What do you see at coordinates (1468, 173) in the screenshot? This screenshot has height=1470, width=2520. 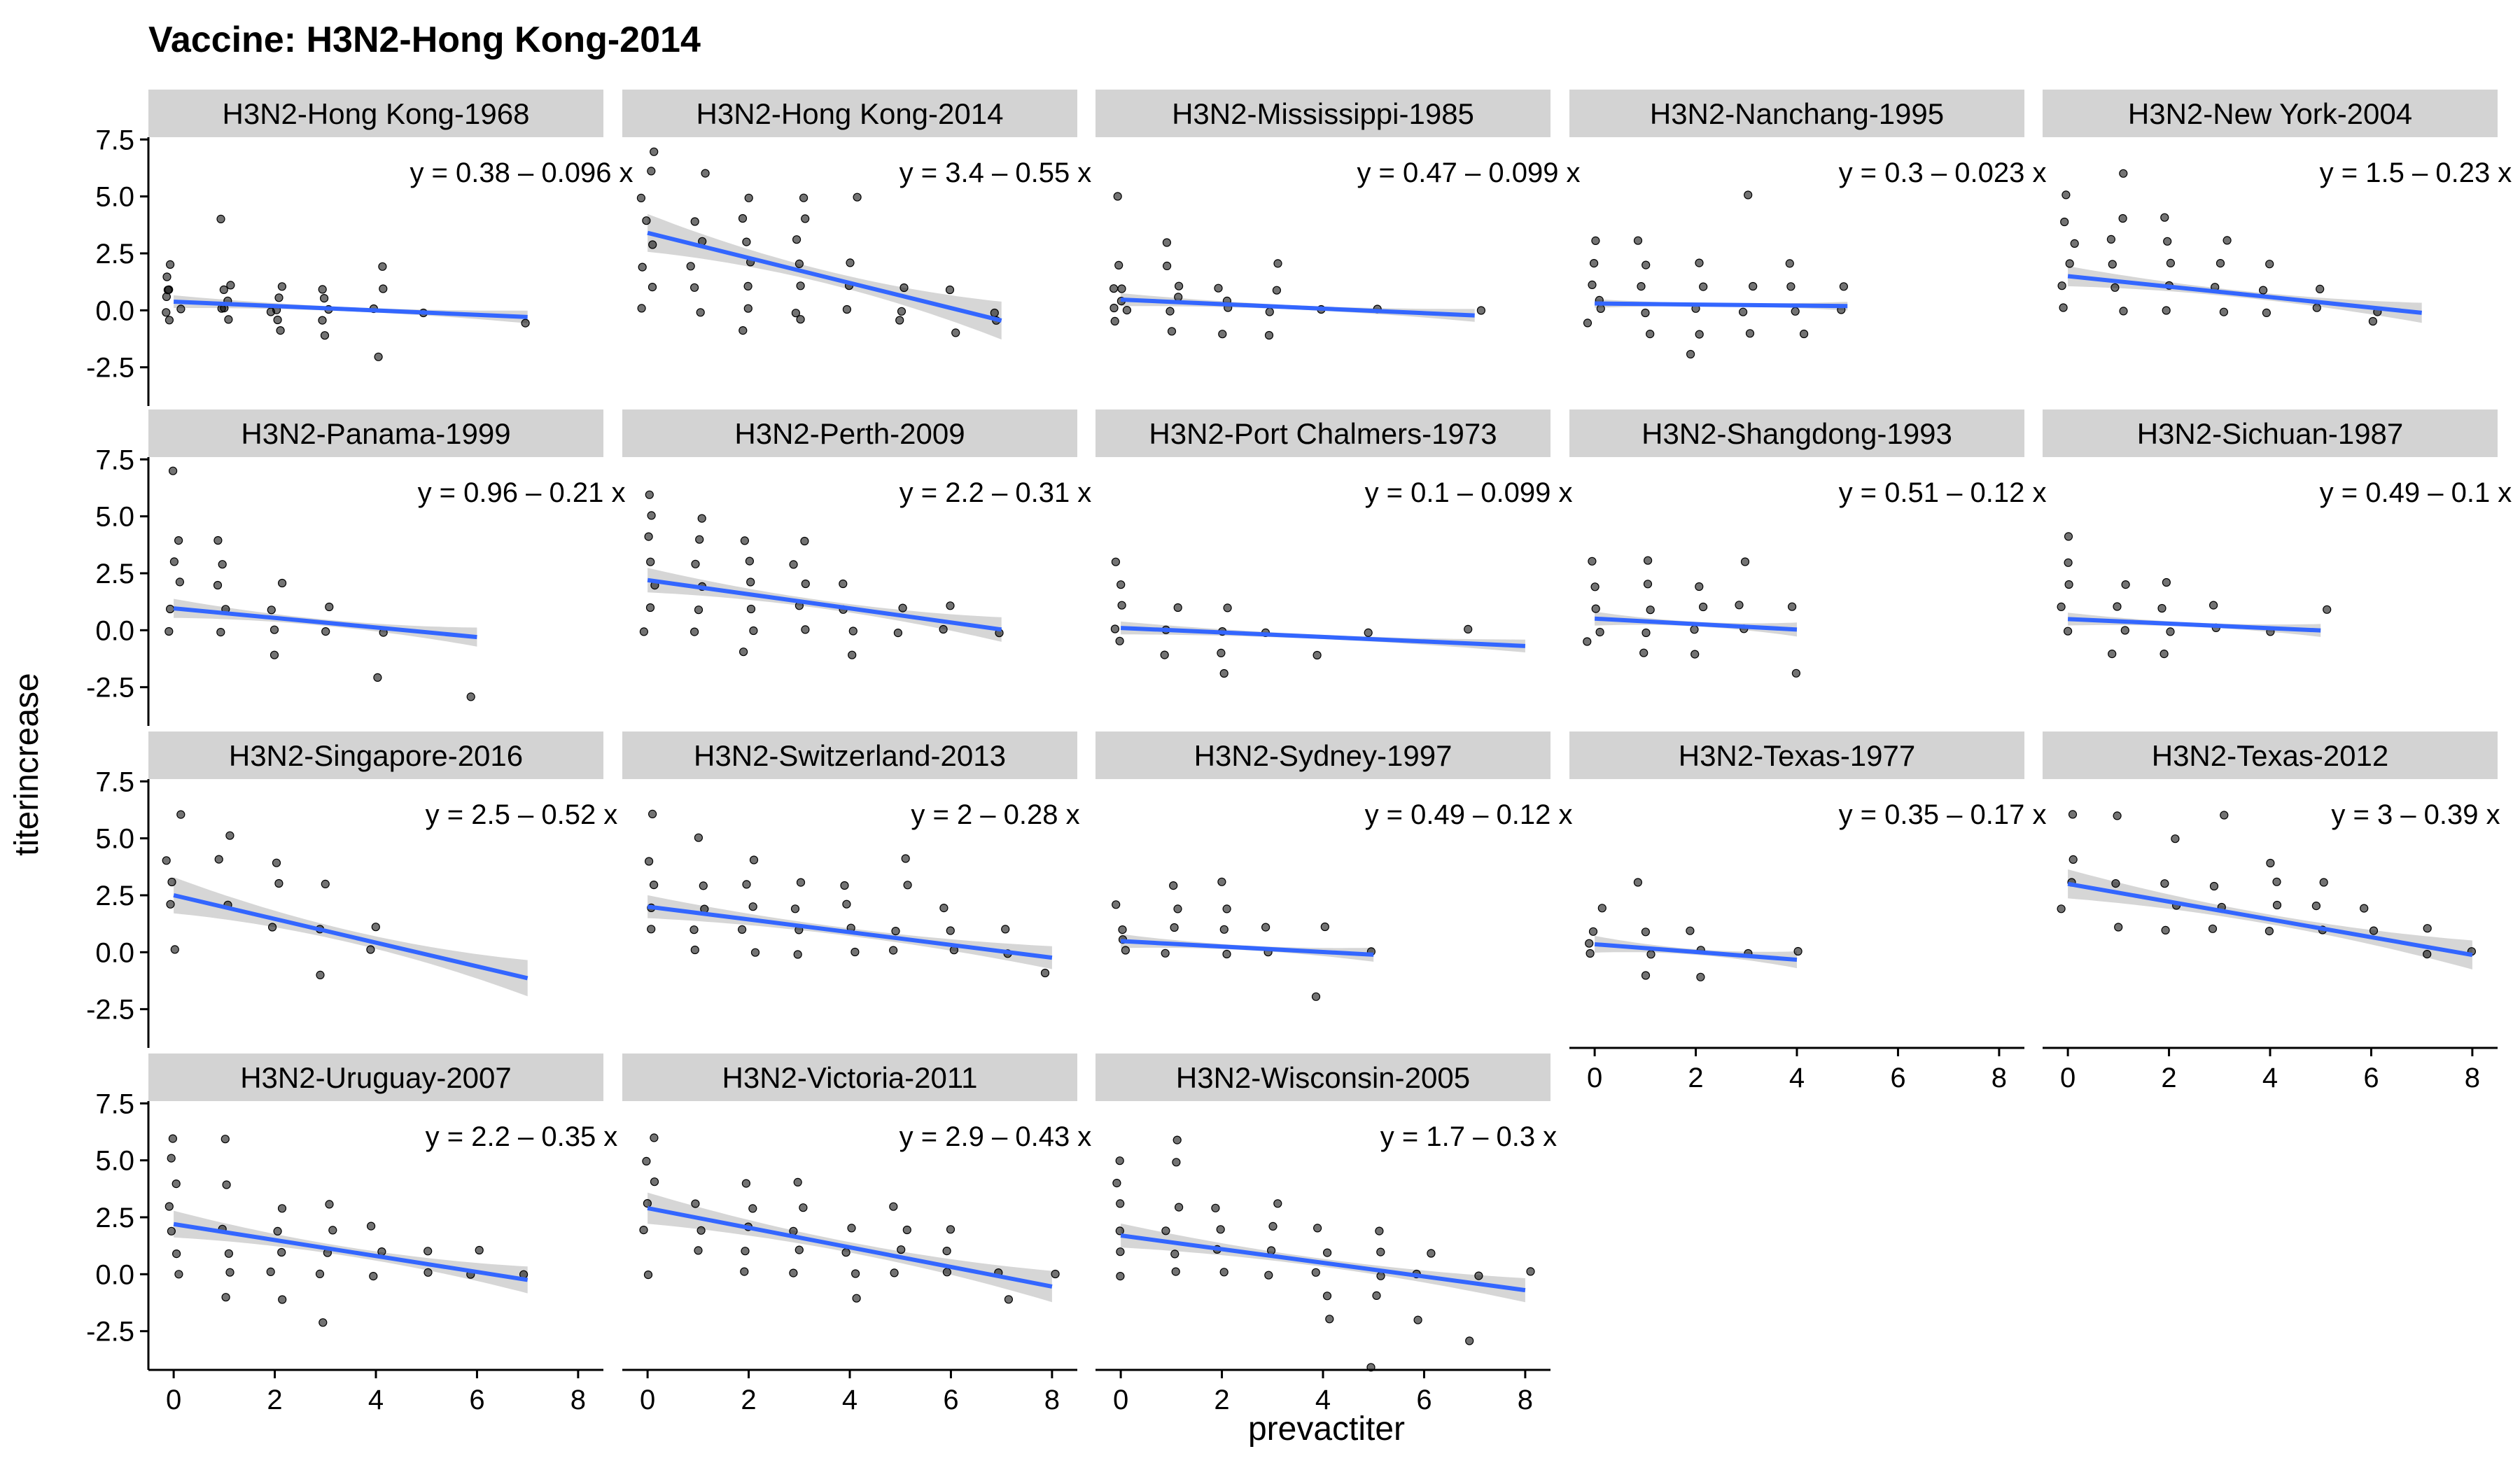 I see `regression-equation: y = 0.47 – 0.099 x` at bounding box center [1468, 173].